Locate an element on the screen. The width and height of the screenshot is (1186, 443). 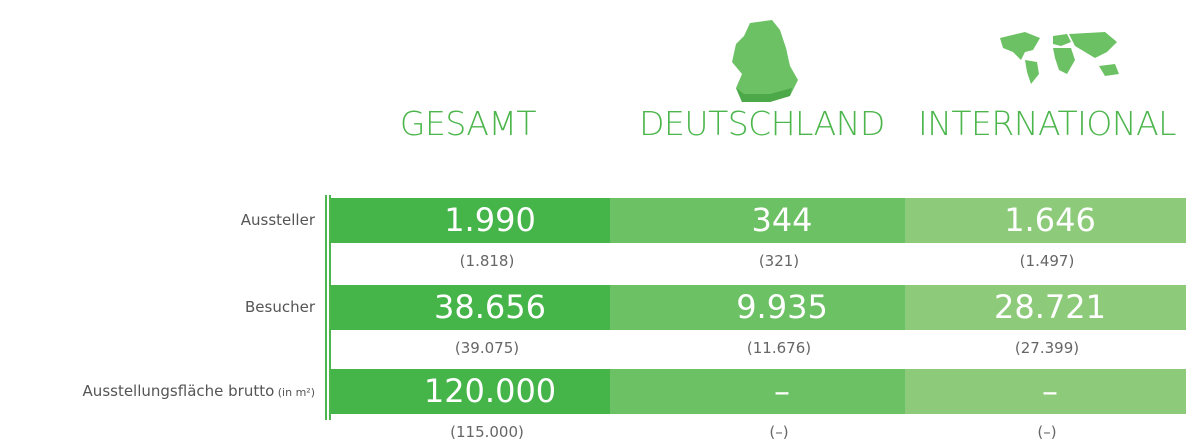
previous-value: (321) is located at coordinates (779, 261).